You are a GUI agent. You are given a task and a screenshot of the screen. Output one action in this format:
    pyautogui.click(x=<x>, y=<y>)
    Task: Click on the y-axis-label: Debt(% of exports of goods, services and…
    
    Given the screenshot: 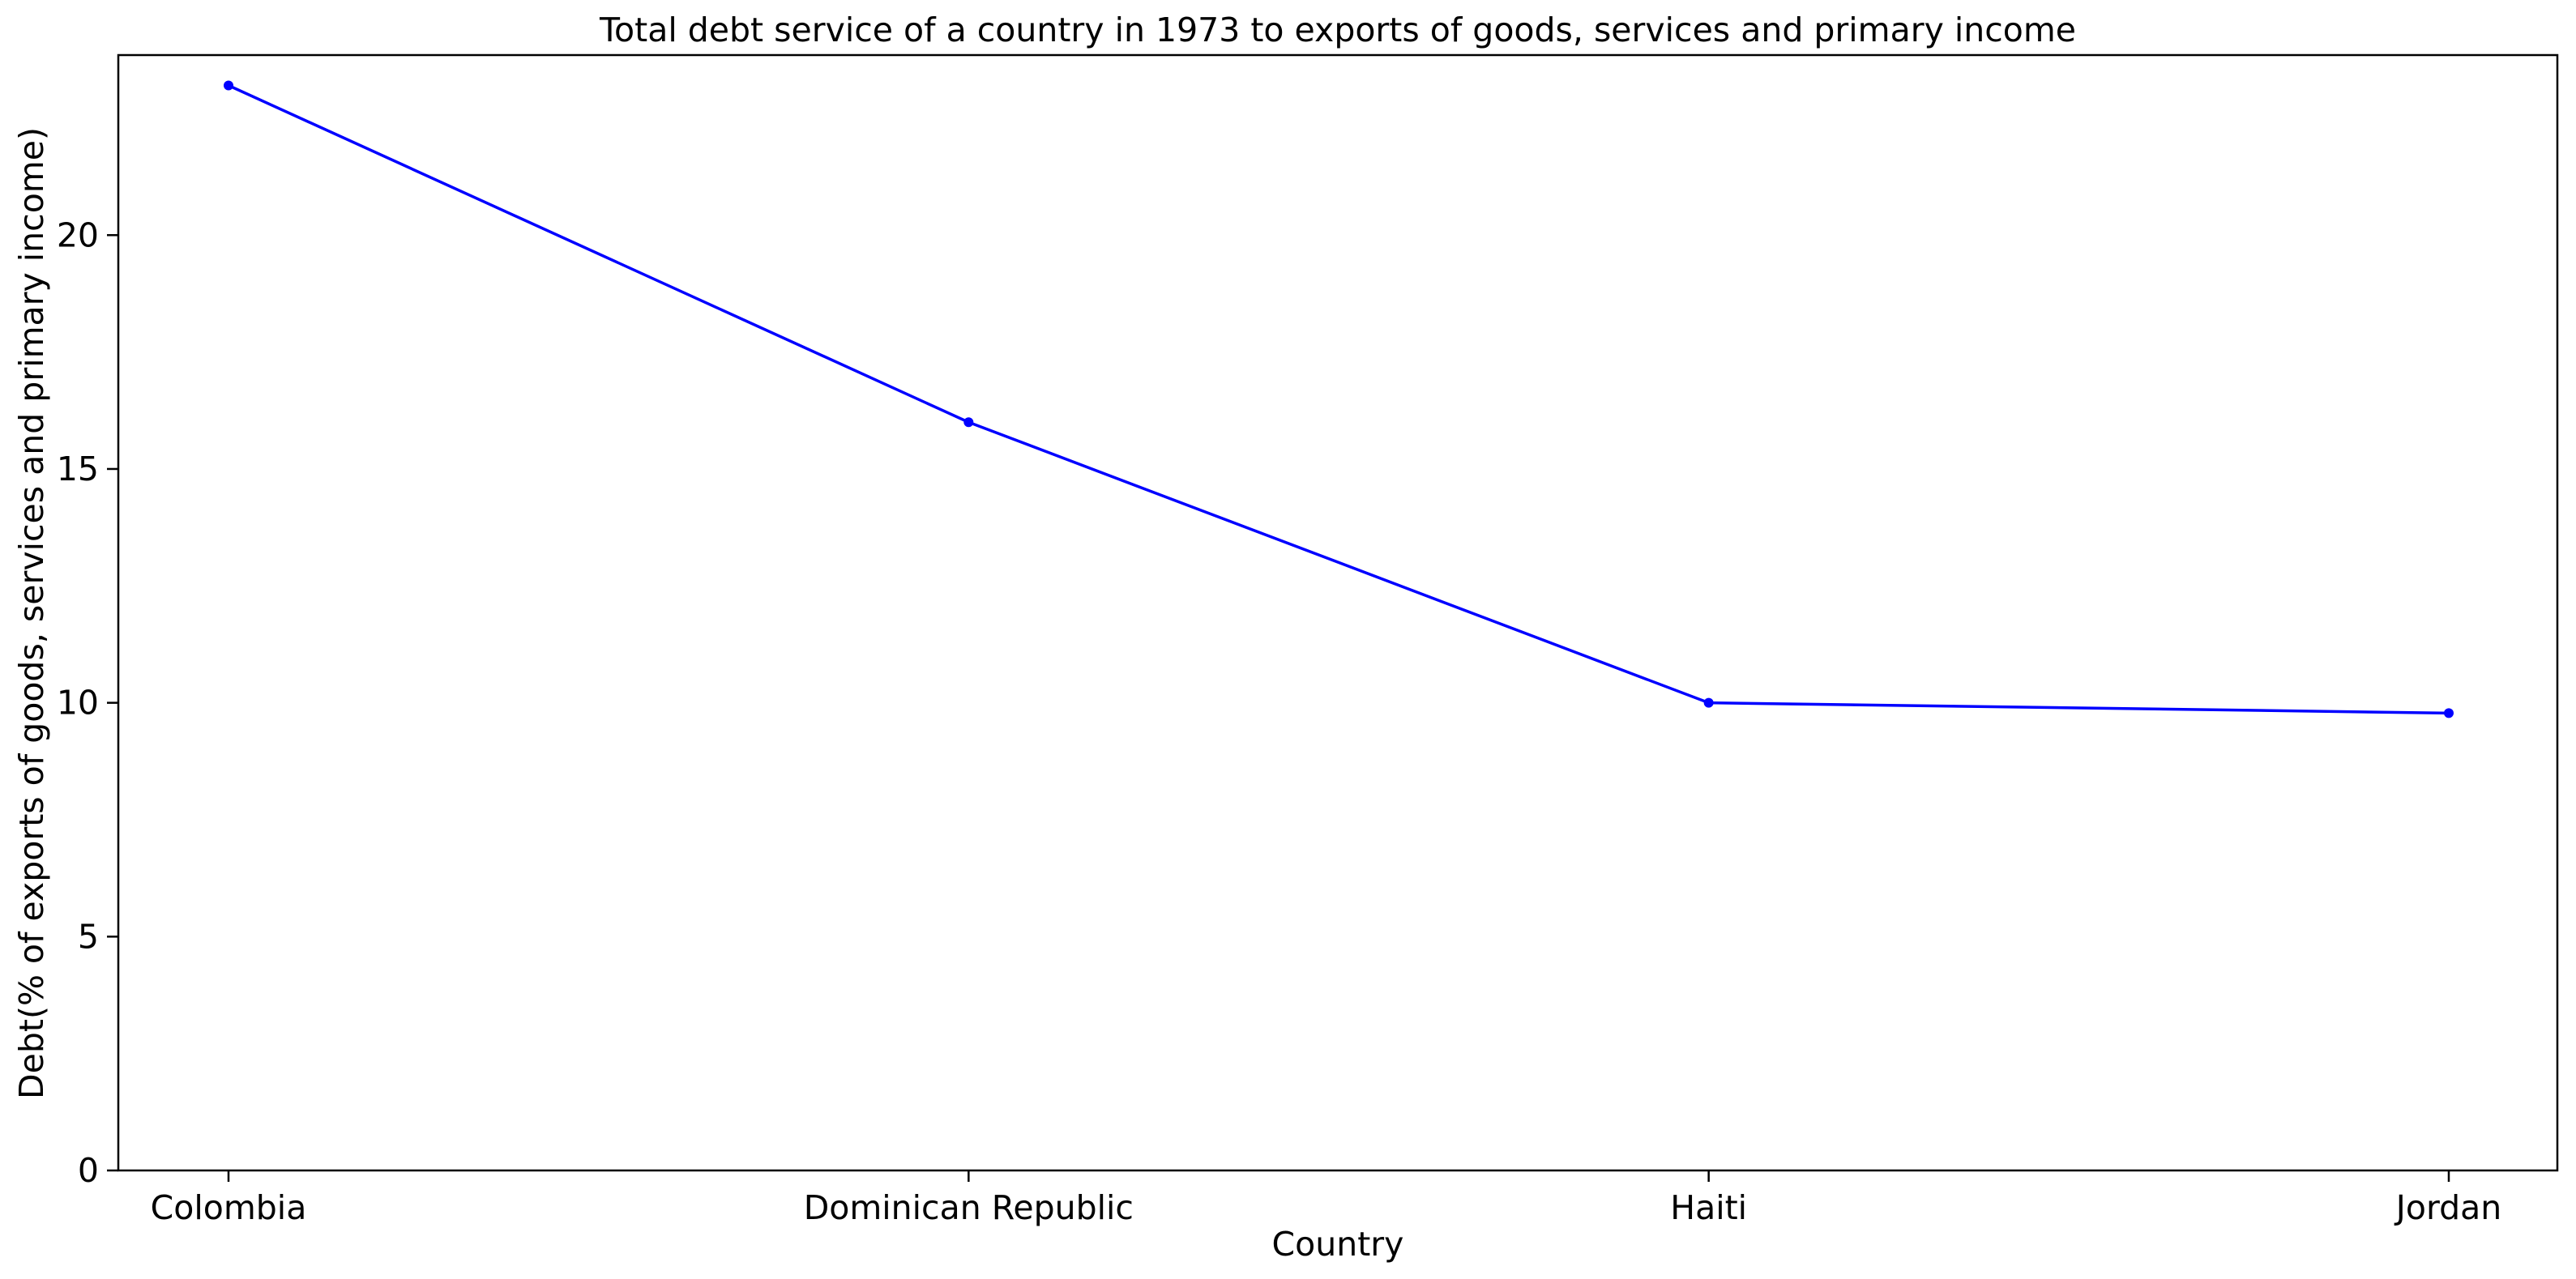 What is the action you would take?
    pyautogui.click(x=31, y=613)
    